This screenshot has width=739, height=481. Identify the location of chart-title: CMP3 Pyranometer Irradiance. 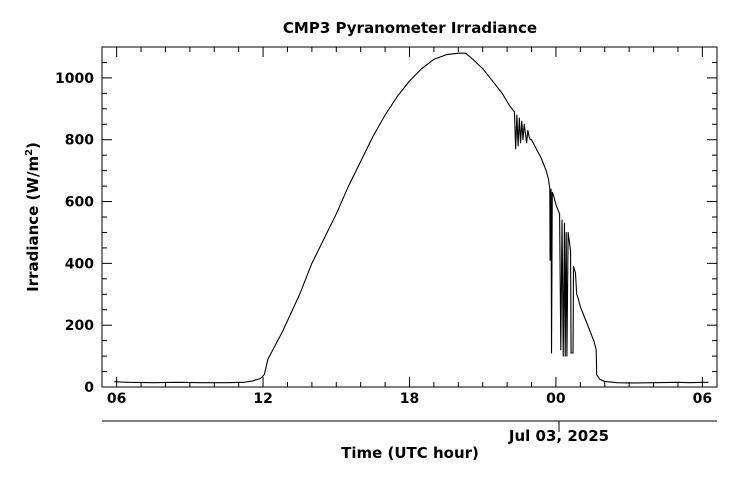
(410, 28).